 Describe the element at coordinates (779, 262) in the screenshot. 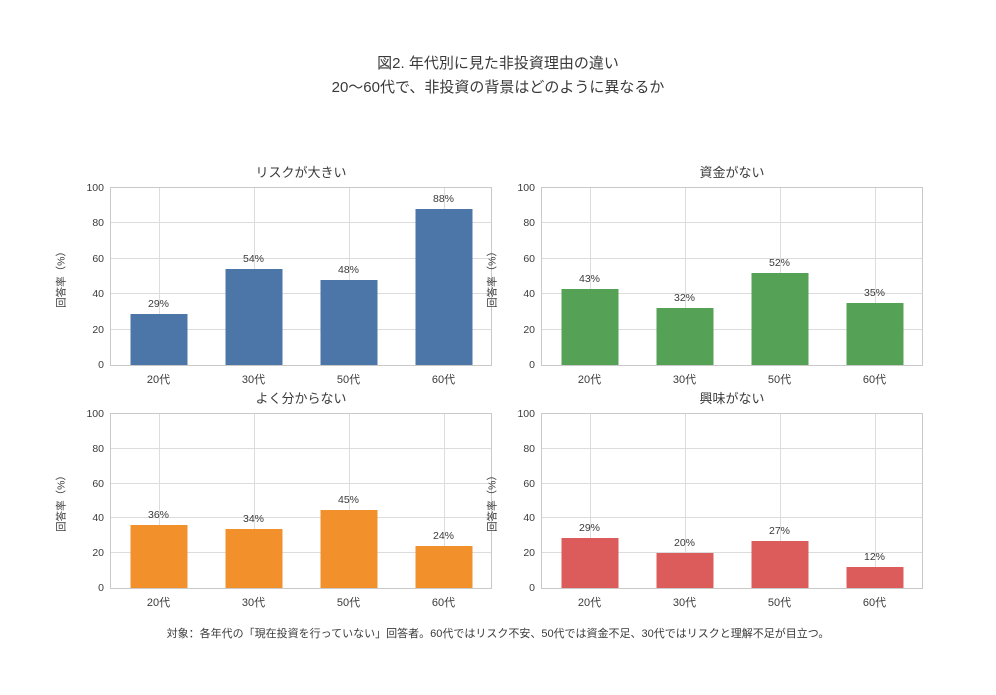

I see `bar-value-label: 52%` at that location.